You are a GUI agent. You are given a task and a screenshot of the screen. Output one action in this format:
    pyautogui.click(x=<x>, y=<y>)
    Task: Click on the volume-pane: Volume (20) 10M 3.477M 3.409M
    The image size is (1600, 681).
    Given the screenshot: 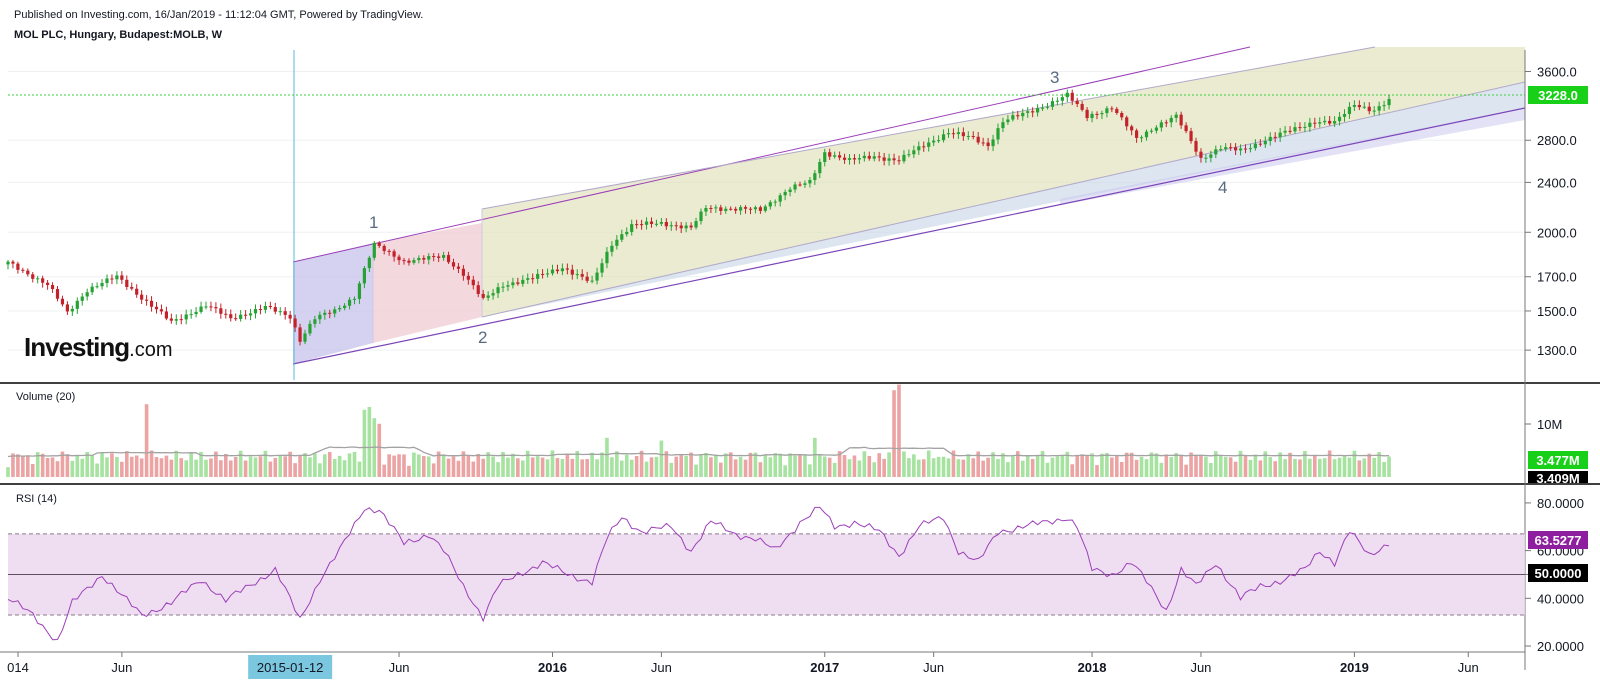 What is the action you would take?
    pyautogui.click(x=797, y=435)
    